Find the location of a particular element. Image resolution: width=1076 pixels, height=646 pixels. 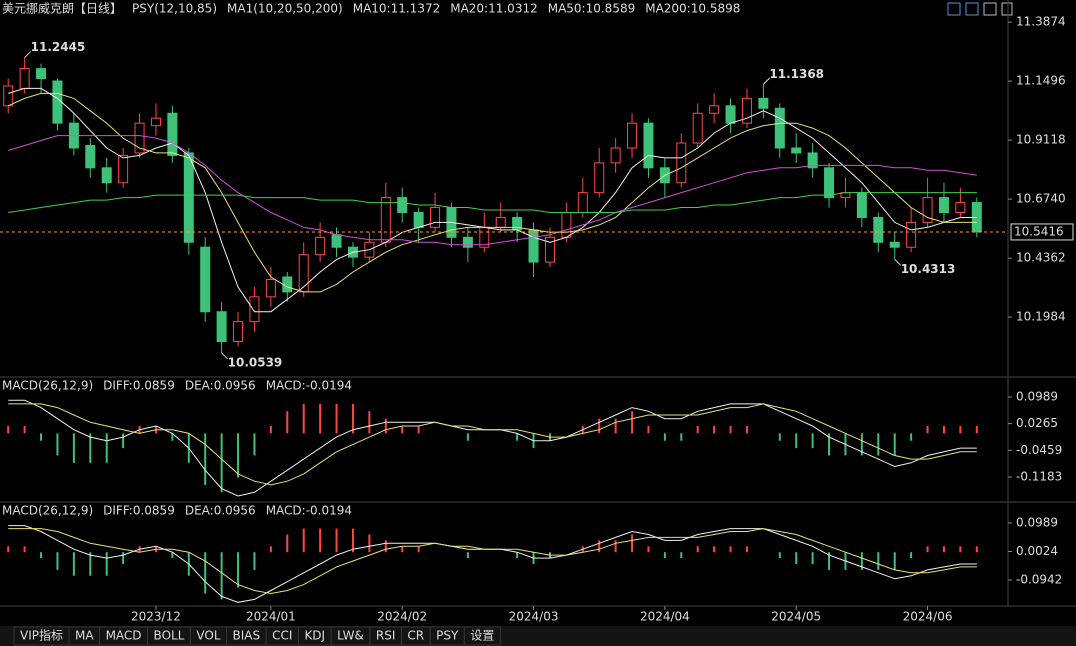

x-tick-label: 2024/01 is located at coordinates (271, 617).